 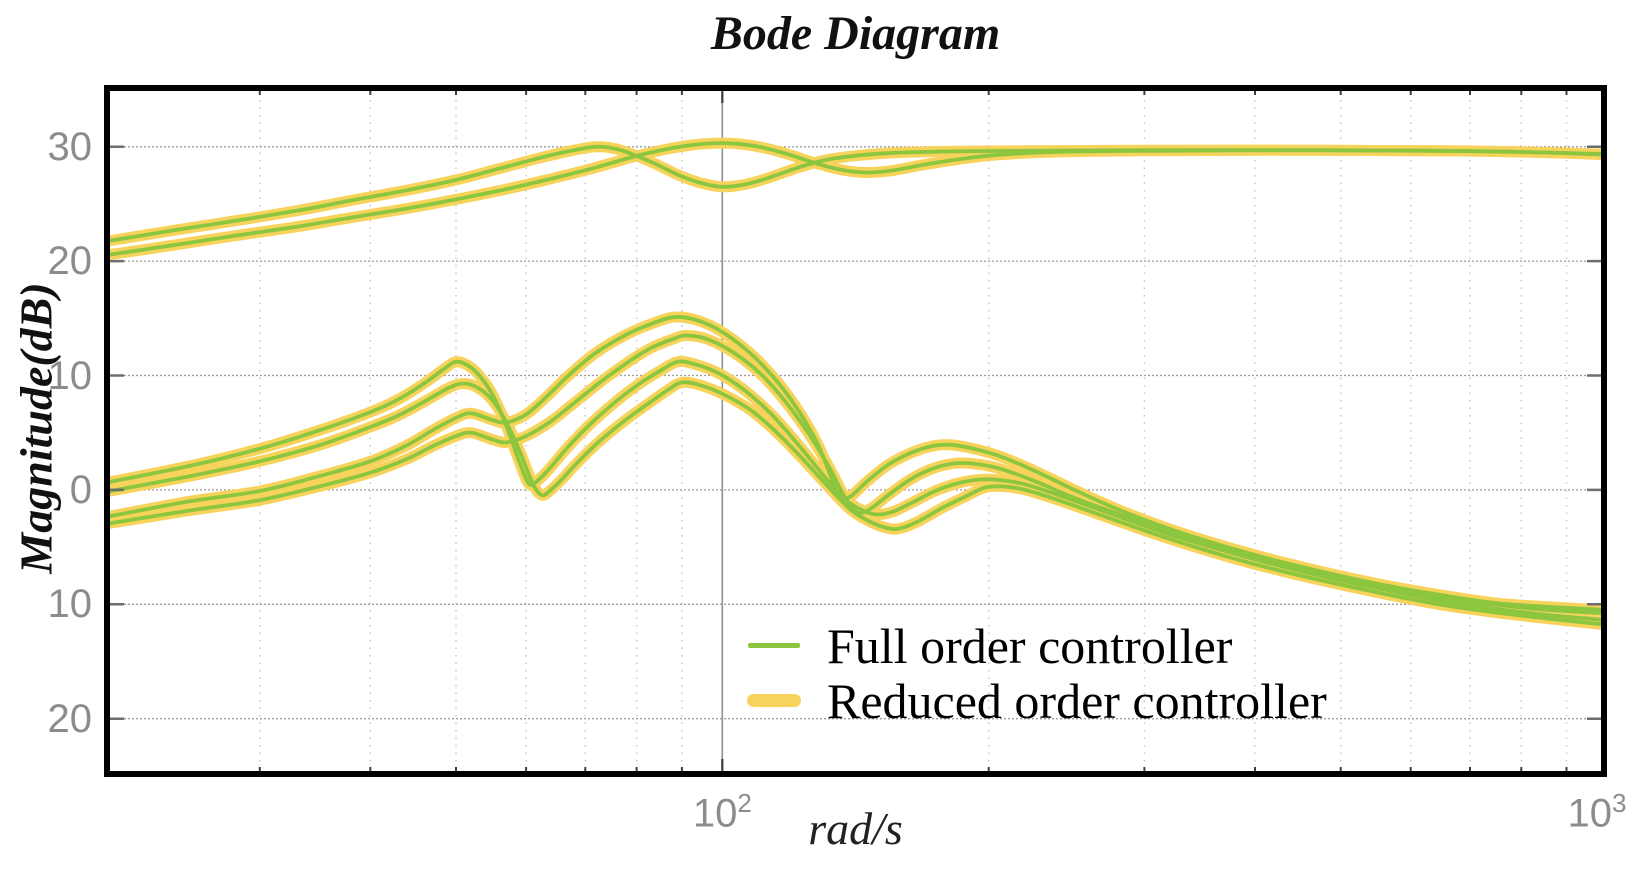 I want to click on y-axis-label: Magnitude(dB), so click(x=36, y=428).